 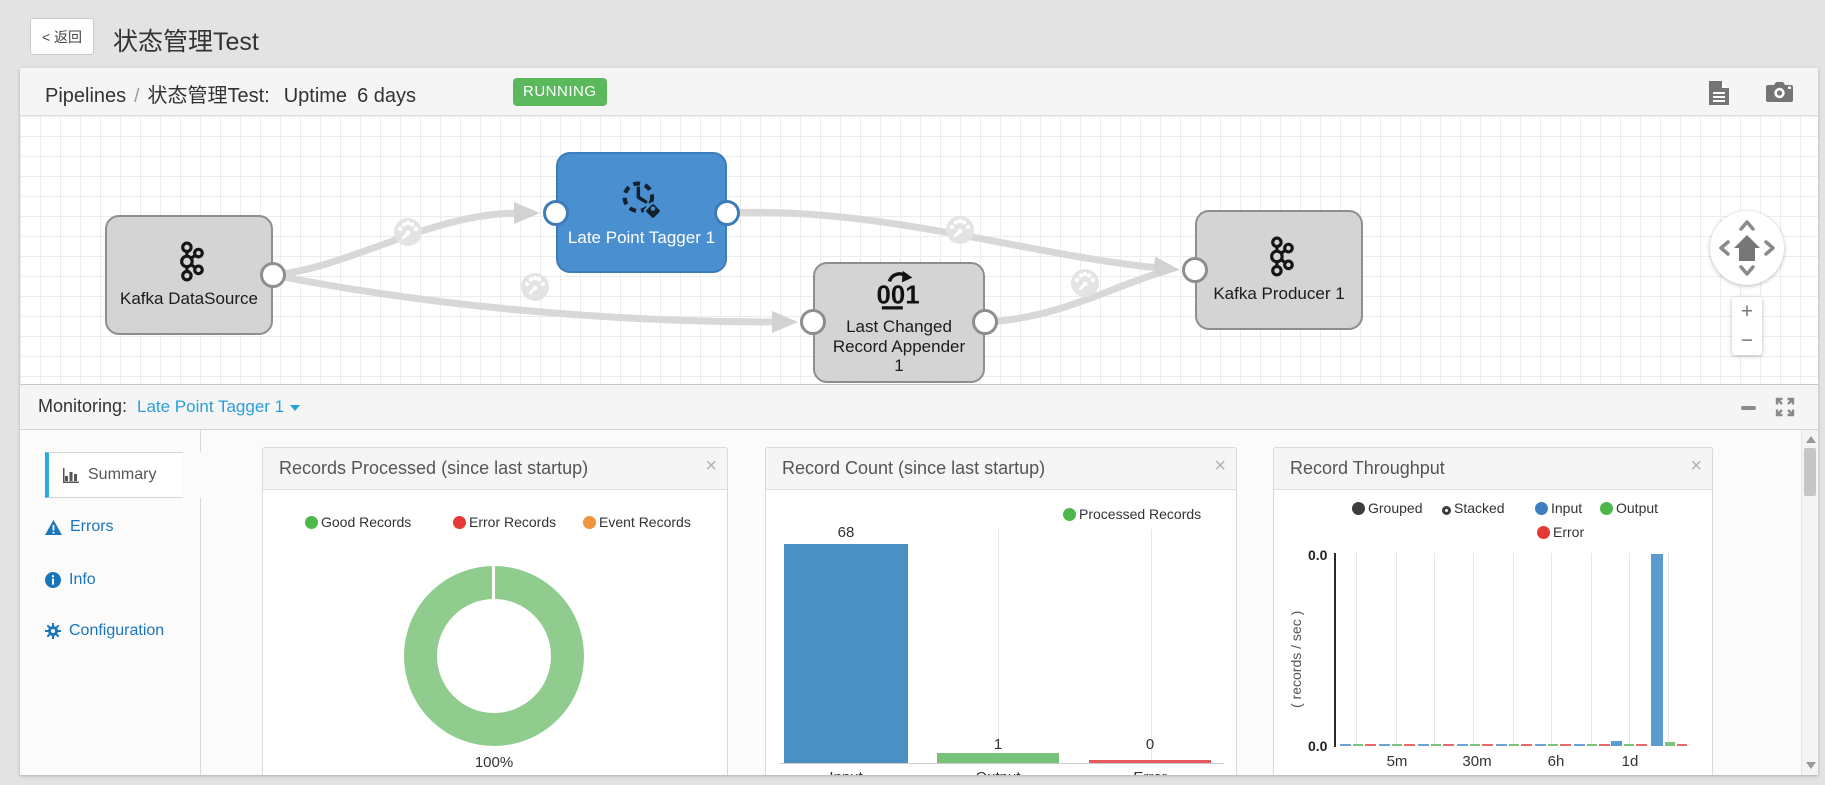 What do you see at coordinates (104, 631) in the screenshot?
I see `tab-configuration: Configuration` at bounding box center [104, 631].